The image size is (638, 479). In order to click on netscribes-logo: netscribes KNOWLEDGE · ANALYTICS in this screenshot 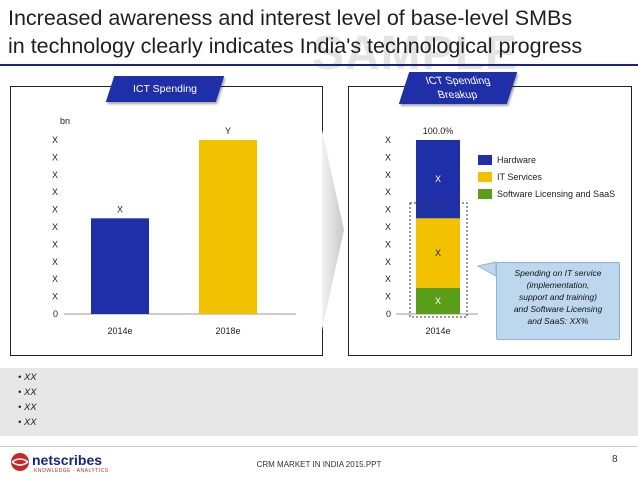, I will do `click(70, 463)`.